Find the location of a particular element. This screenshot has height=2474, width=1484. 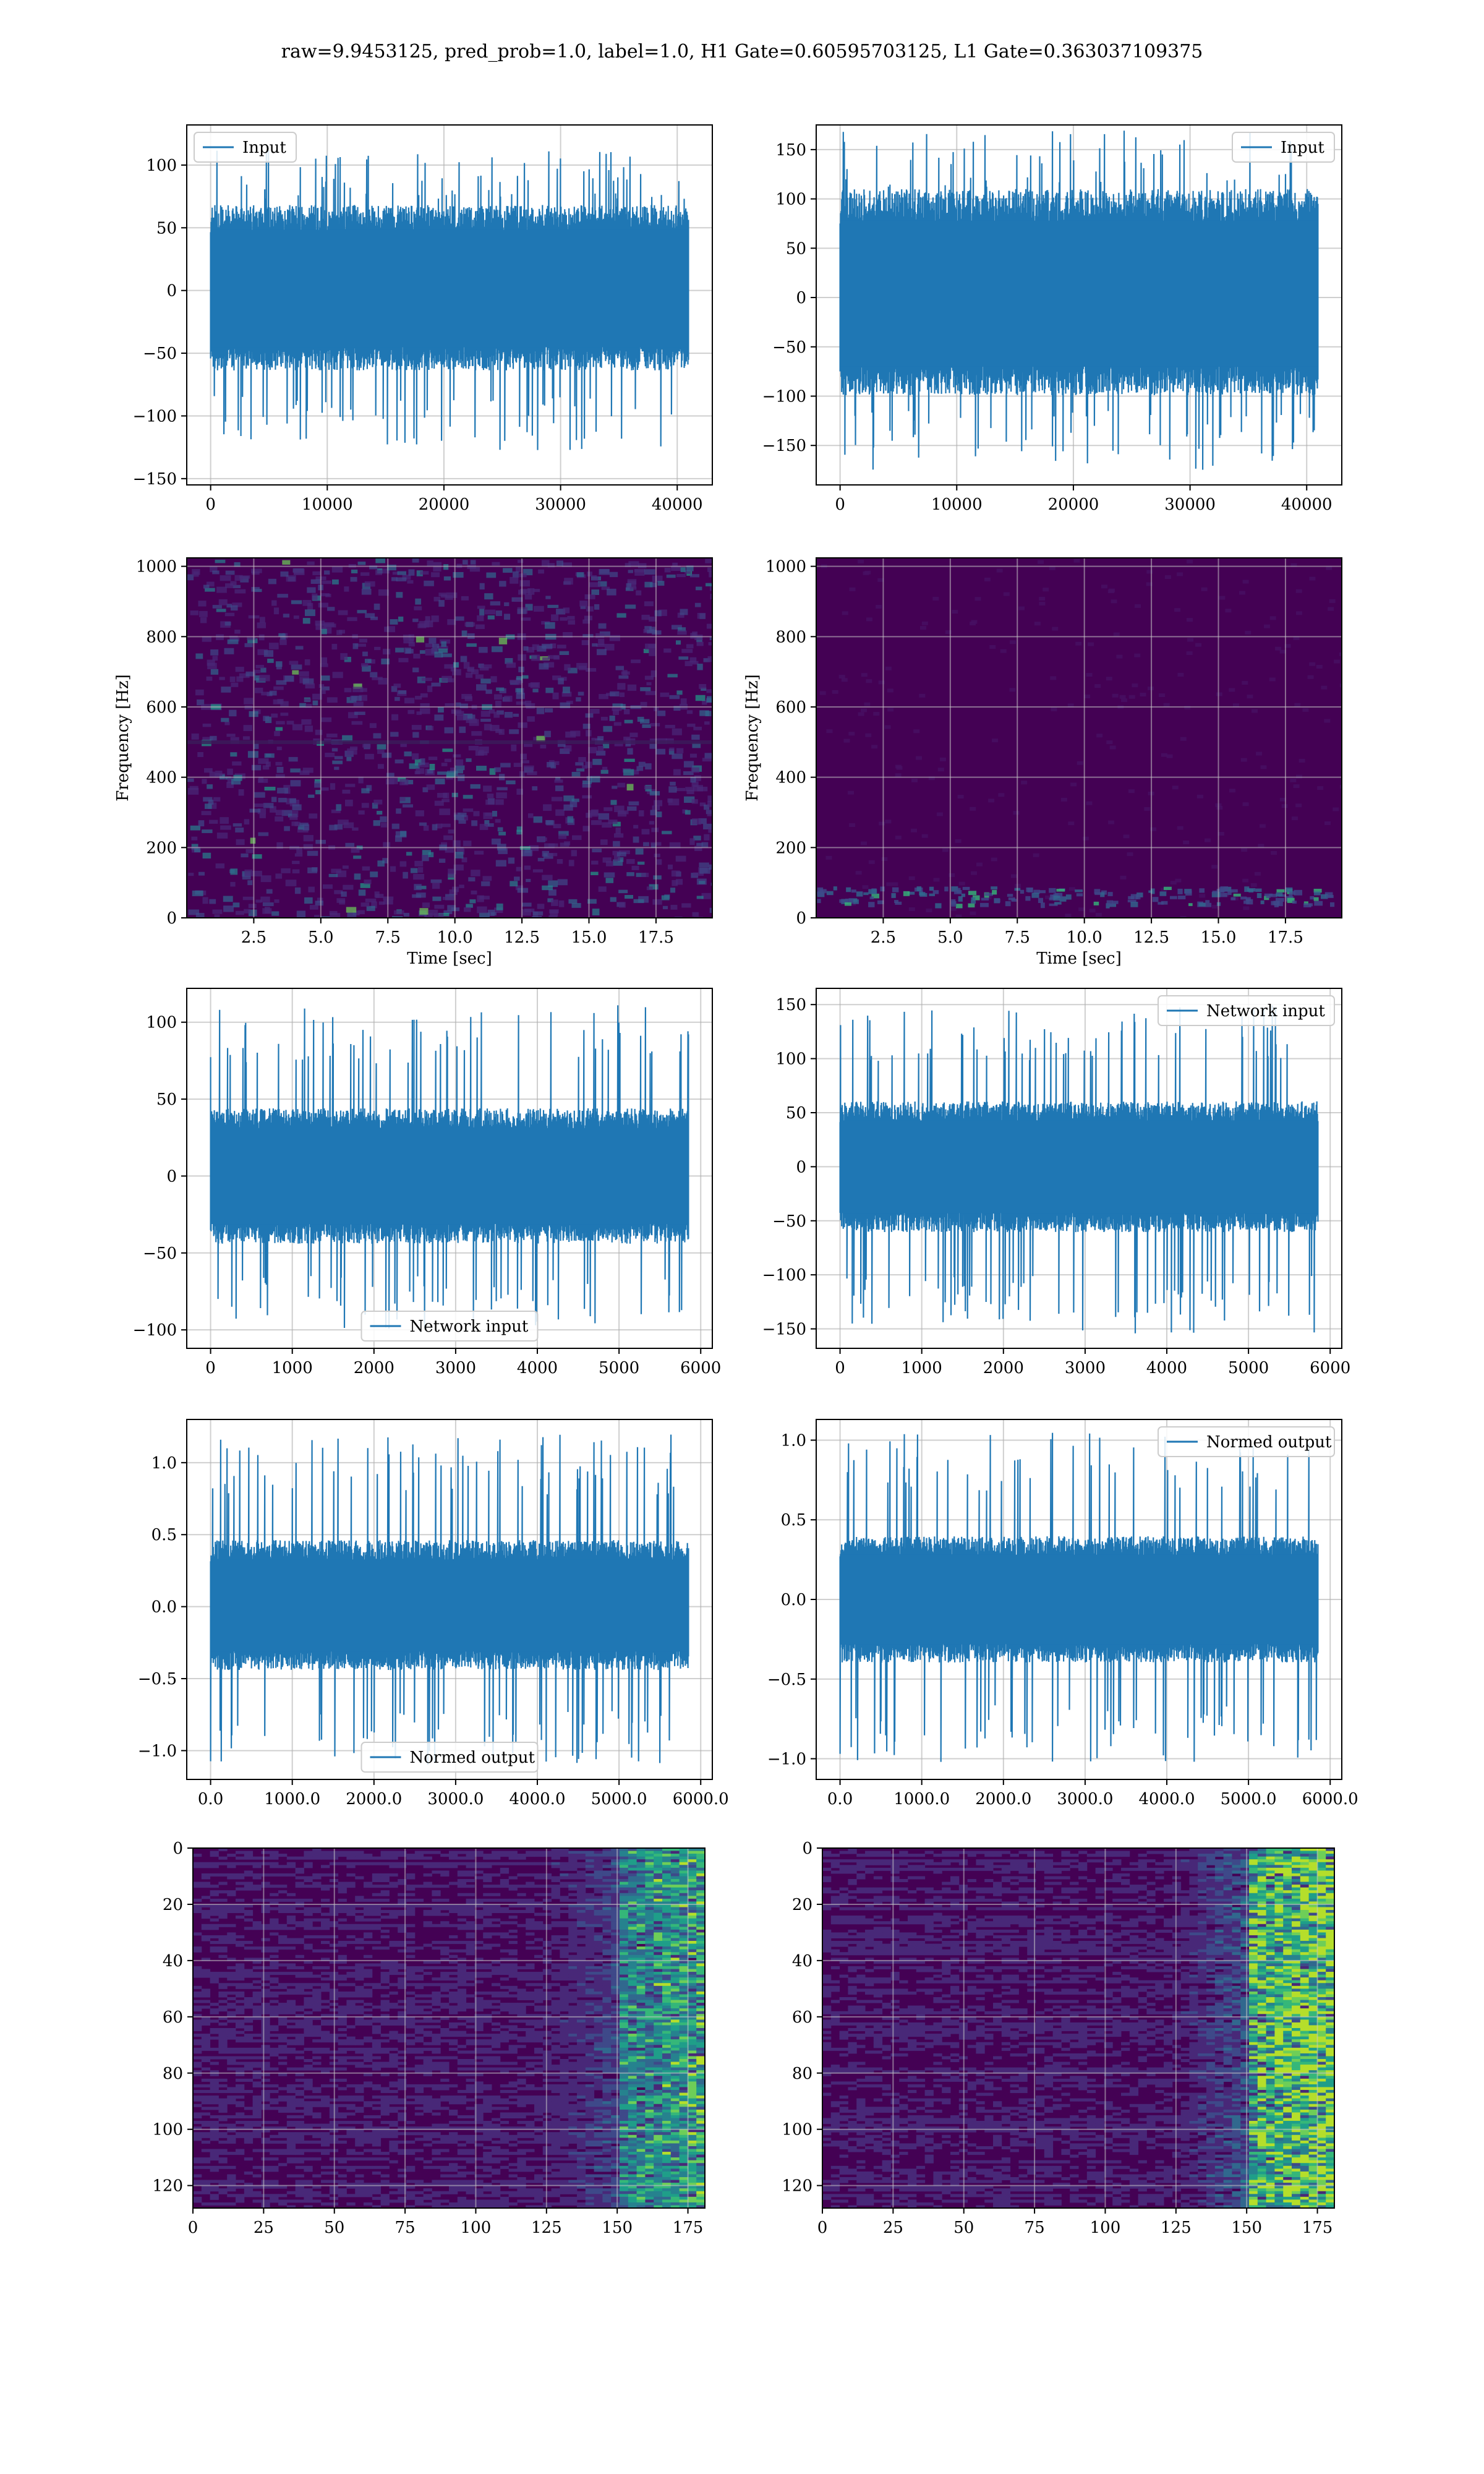

legend: Input is located at coordinates (245, 147).